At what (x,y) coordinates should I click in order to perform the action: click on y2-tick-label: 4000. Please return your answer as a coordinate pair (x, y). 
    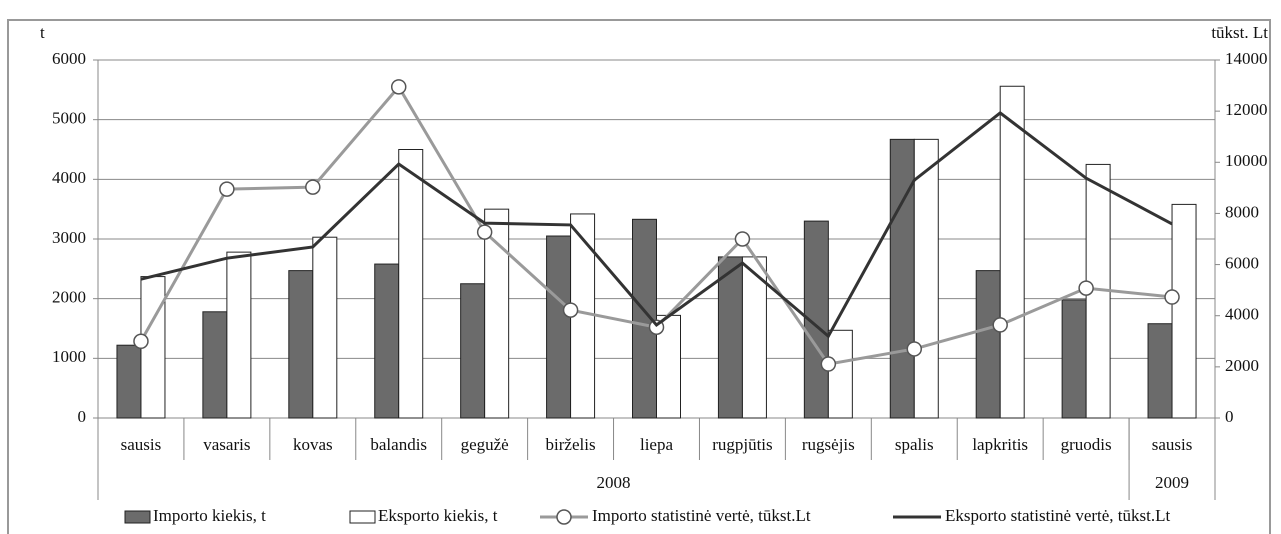
    Looking at the image, I should click on (1242, 314).